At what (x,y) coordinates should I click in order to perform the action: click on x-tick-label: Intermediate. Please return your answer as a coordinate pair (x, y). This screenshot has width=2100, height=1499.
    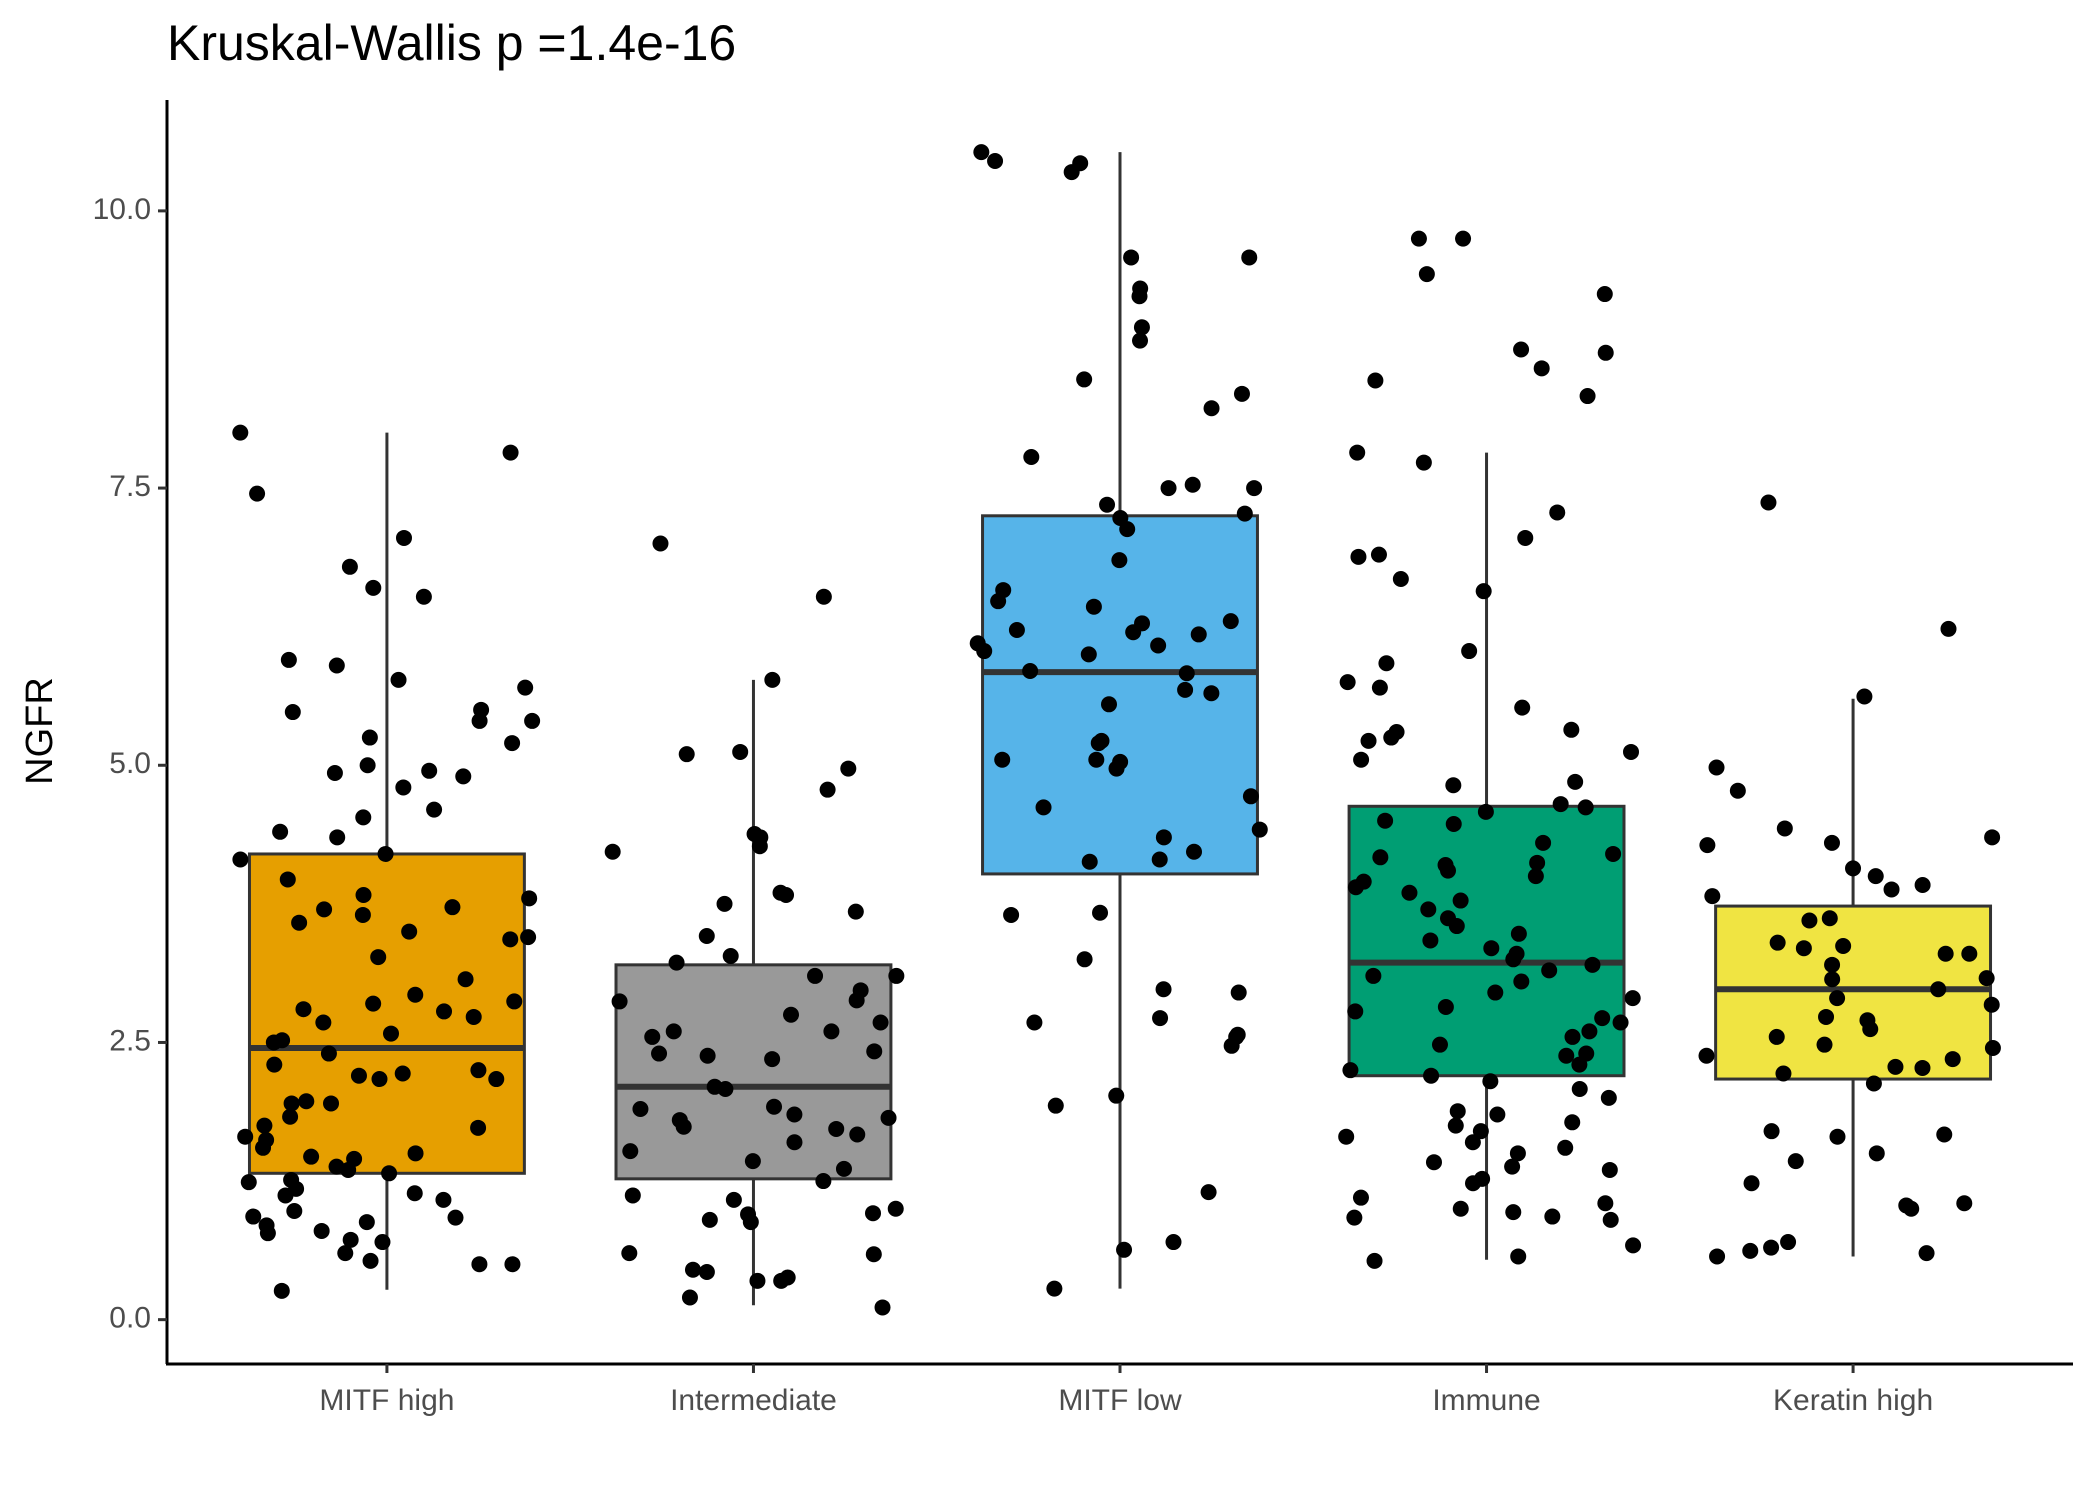
    Looking at the image, I should click on (753, 1400).